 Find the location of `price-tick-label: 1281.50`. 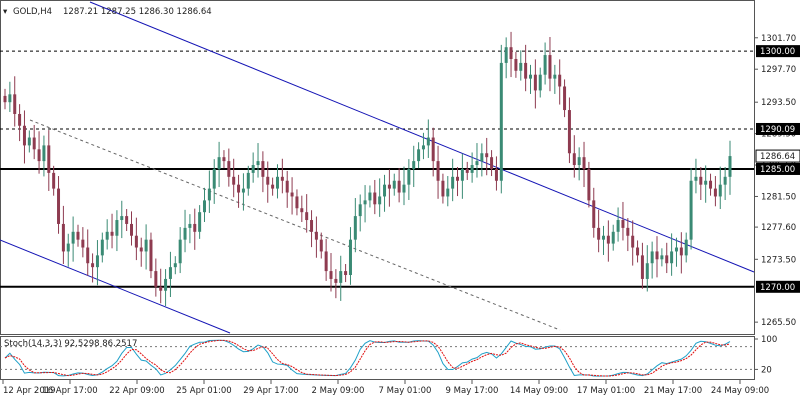

price-tick-label: 1281.50 is located at coordinates (778, 197).